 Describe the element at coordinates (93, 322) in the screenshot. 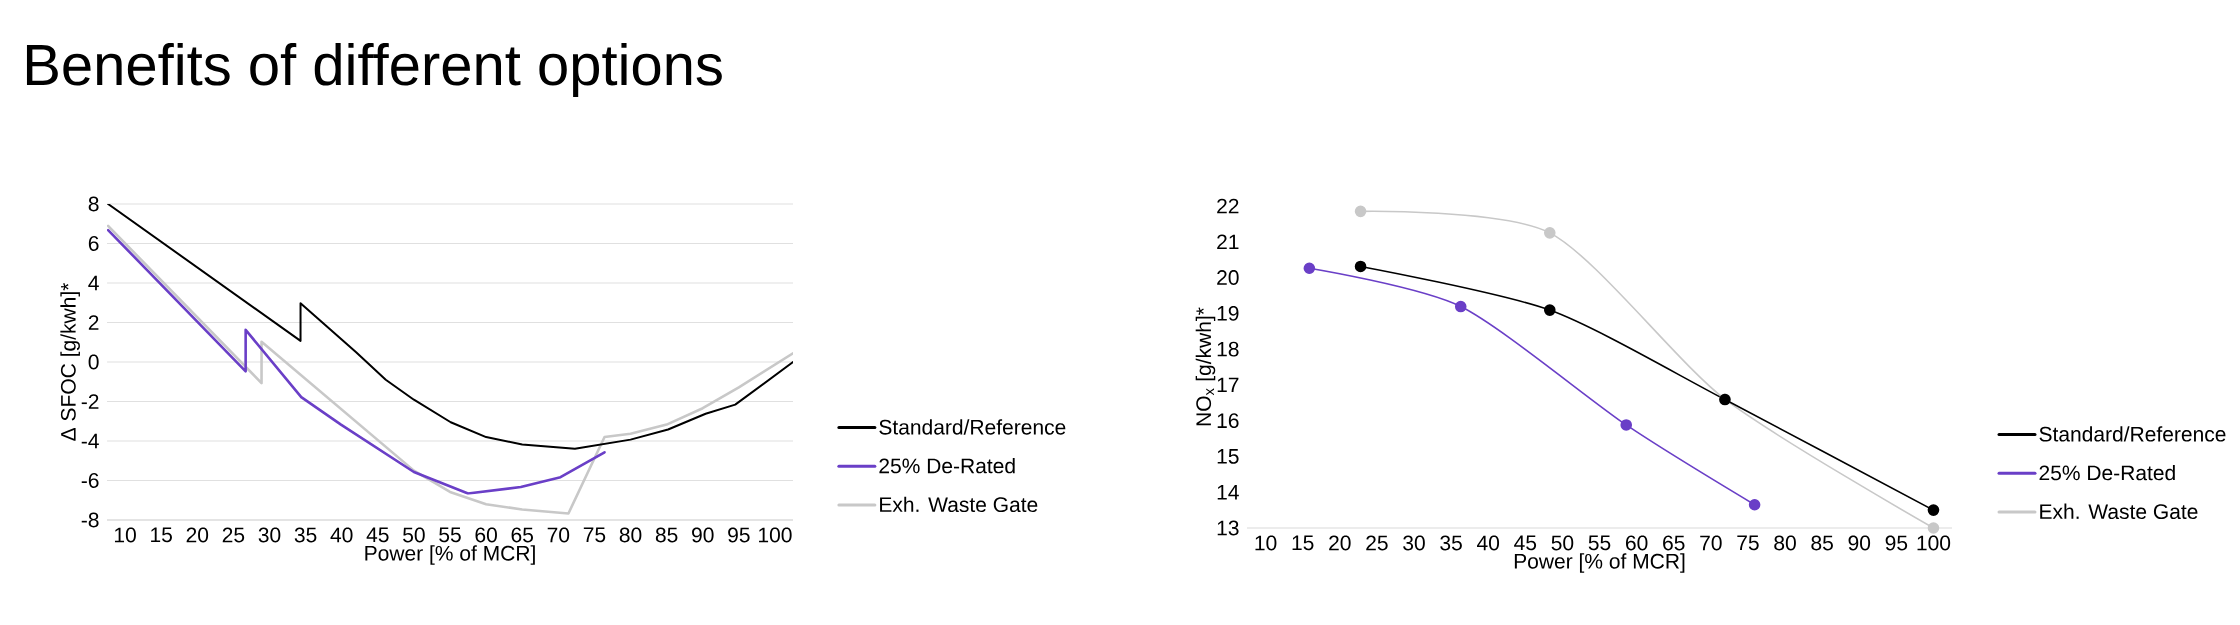

I see `y-tick-label: 2` at that location.